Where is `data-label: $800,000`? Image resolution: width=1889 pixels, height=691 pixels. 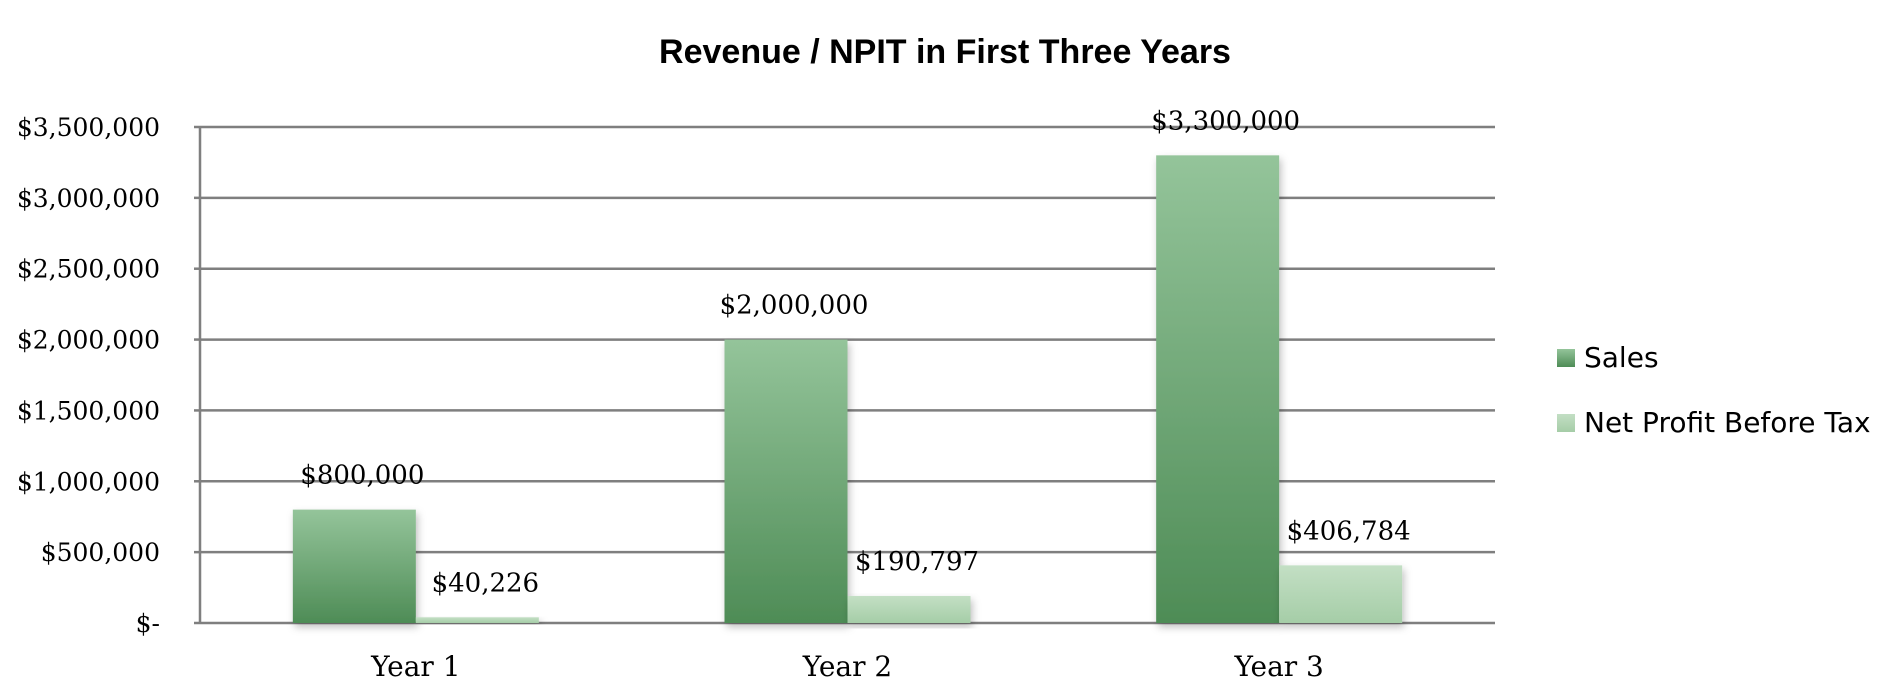
data-label: $800,000 is located at coordinates (362, 476).